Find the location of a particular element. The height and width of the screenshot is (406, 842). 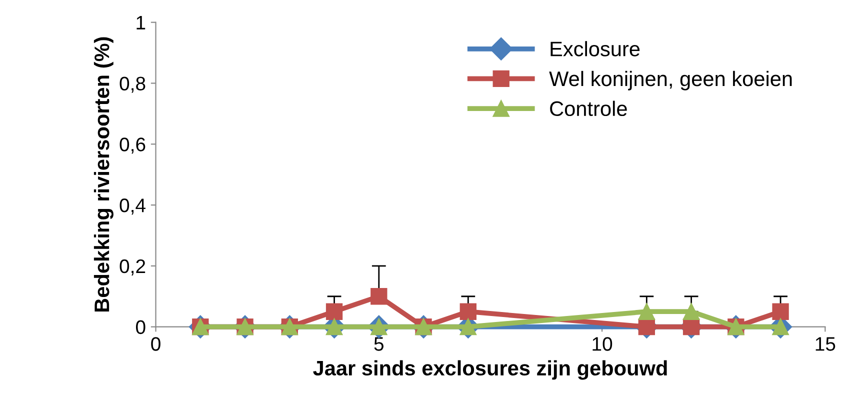

x-tick-label: 10 is located at coordinates (602, 344).